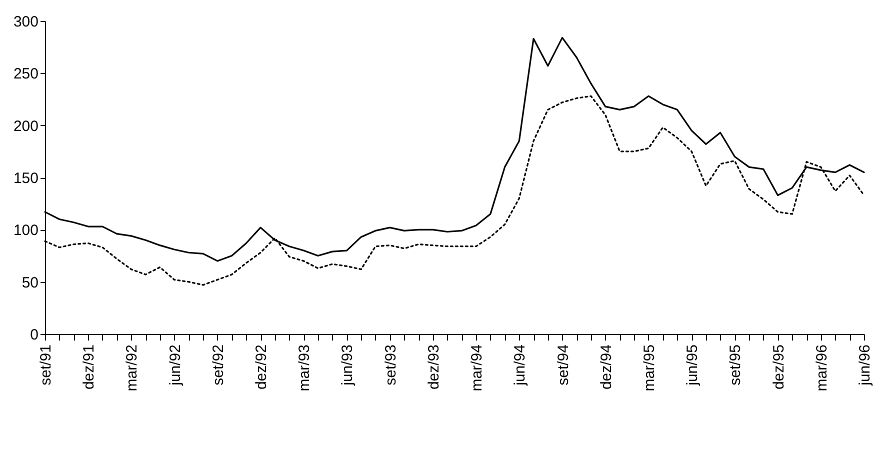 The image size is (882, 469). Describe the element at coordinates (433, 367) in the screenshot. I see `x-tick-label: dez/93` at that location.